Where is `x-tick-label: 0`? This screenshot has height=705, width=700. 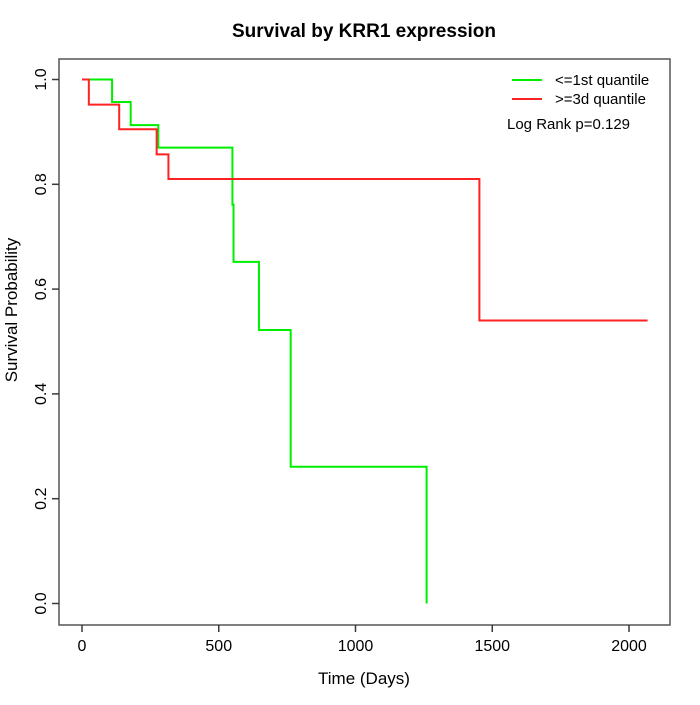
x-tick-label: 0 is located at coordinates (82, 646).